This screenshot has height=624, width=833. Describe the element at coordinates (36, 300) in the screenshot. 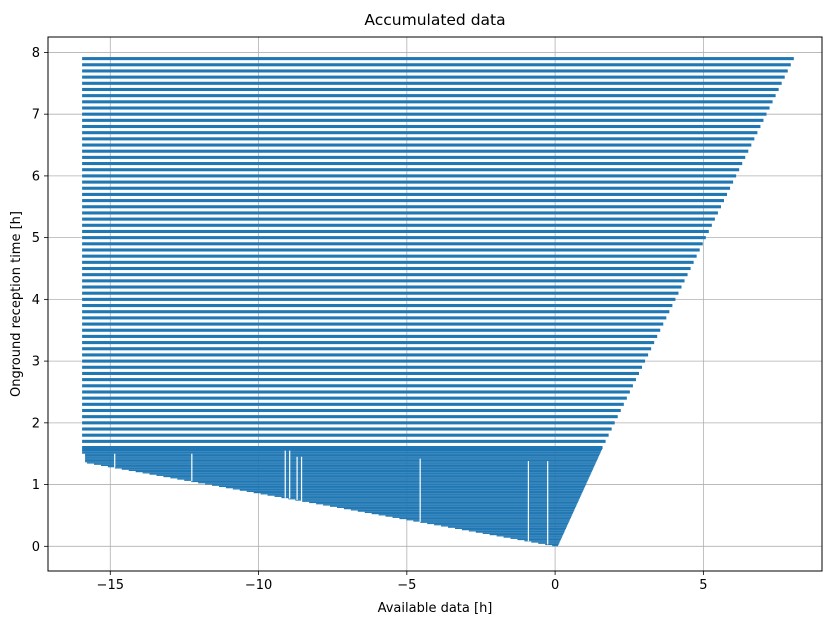

I see `y-tick-label: 4` at that location.